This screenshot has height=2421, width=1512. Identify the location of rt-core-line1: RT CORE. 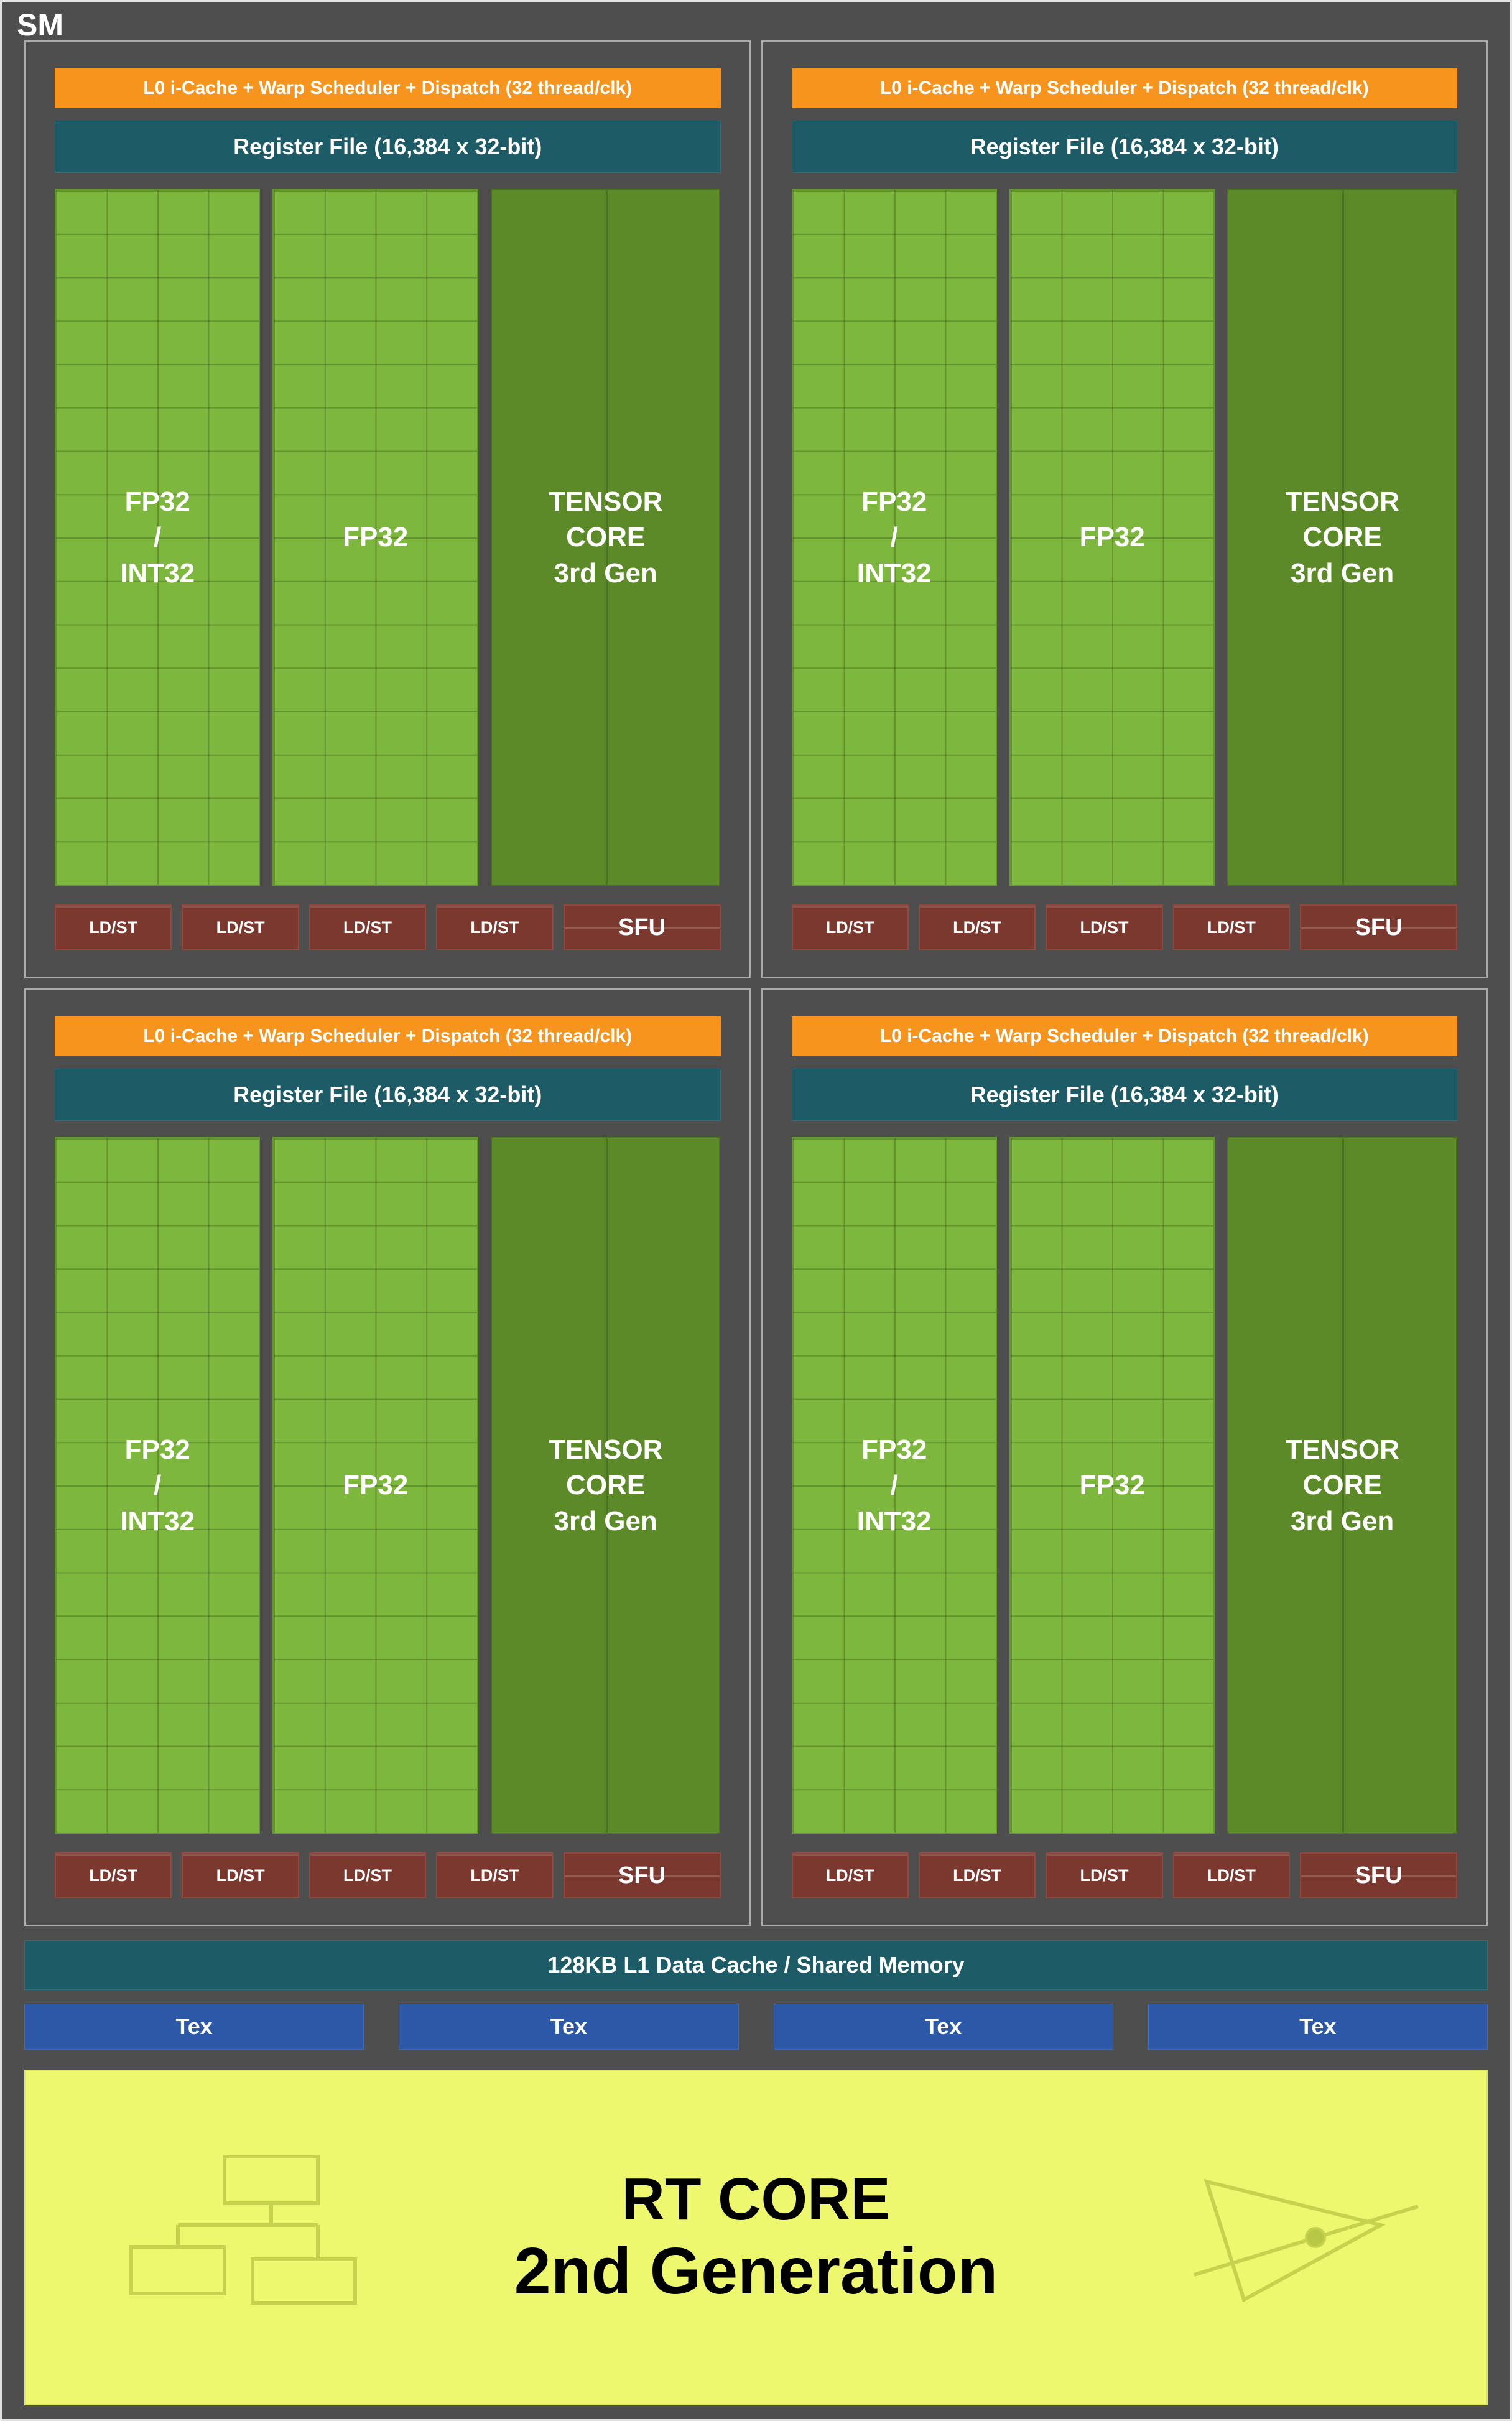
(756, 2199).